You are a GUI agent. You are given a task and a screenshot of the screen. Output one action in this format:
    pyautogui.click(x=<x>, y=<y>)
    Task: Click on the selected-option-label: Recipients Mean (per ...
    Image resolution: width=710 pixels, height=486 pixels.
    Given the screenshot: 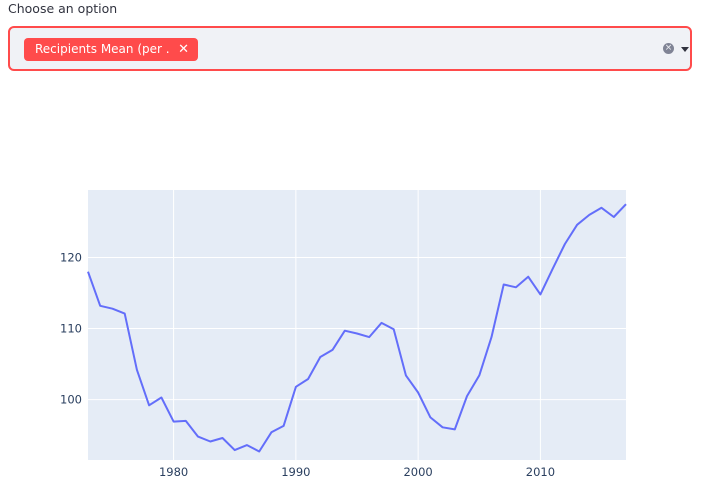 What is the action you would take?
    pyautogui.click(x=102, y=49)
    